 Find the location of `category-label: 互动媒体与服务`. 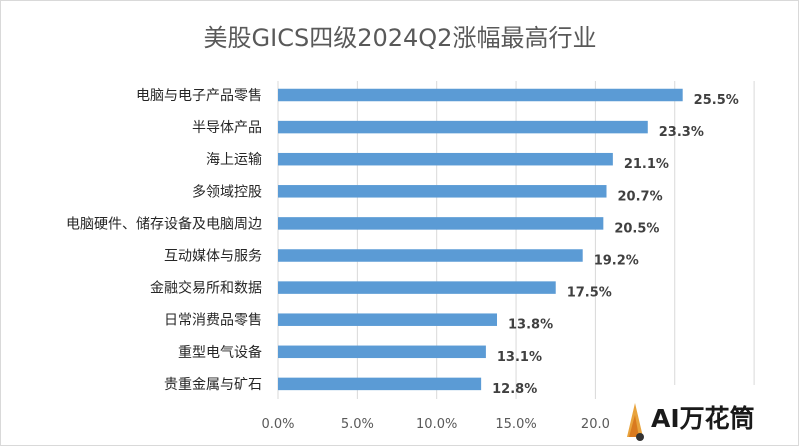

category-label: 互动媒体与服务 is located at coordinates (213, 257).